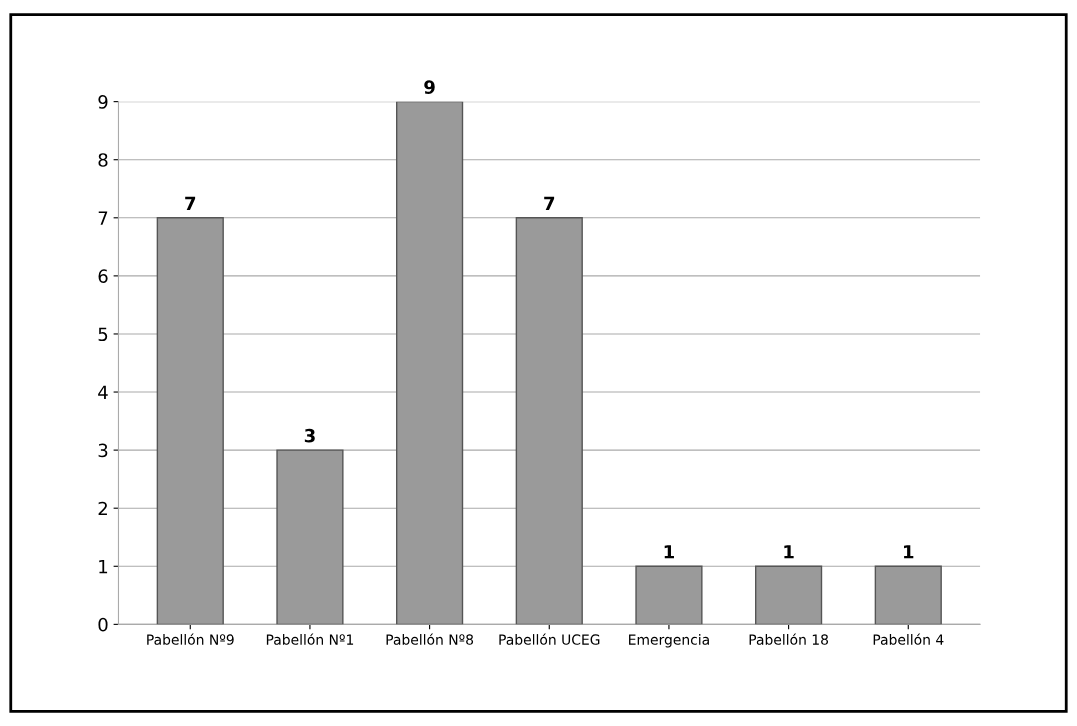  I want to click on x-tick-label: Pabellón 4, so click(908, 639).